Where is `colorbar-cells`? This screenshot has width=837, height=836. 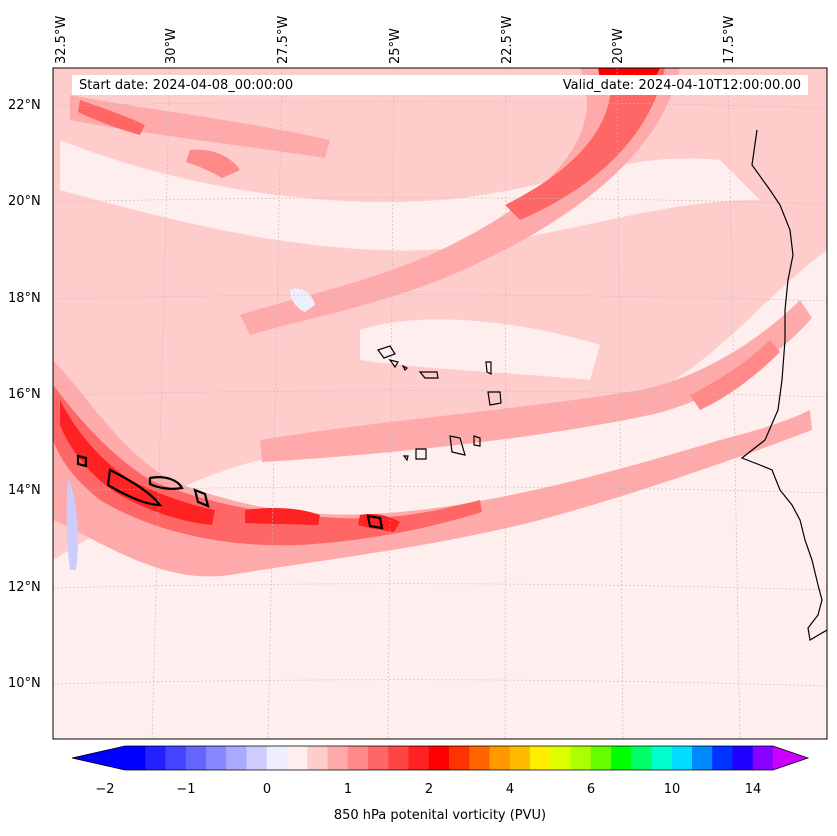
colorbar-cells is located at coordinates (449, 758).